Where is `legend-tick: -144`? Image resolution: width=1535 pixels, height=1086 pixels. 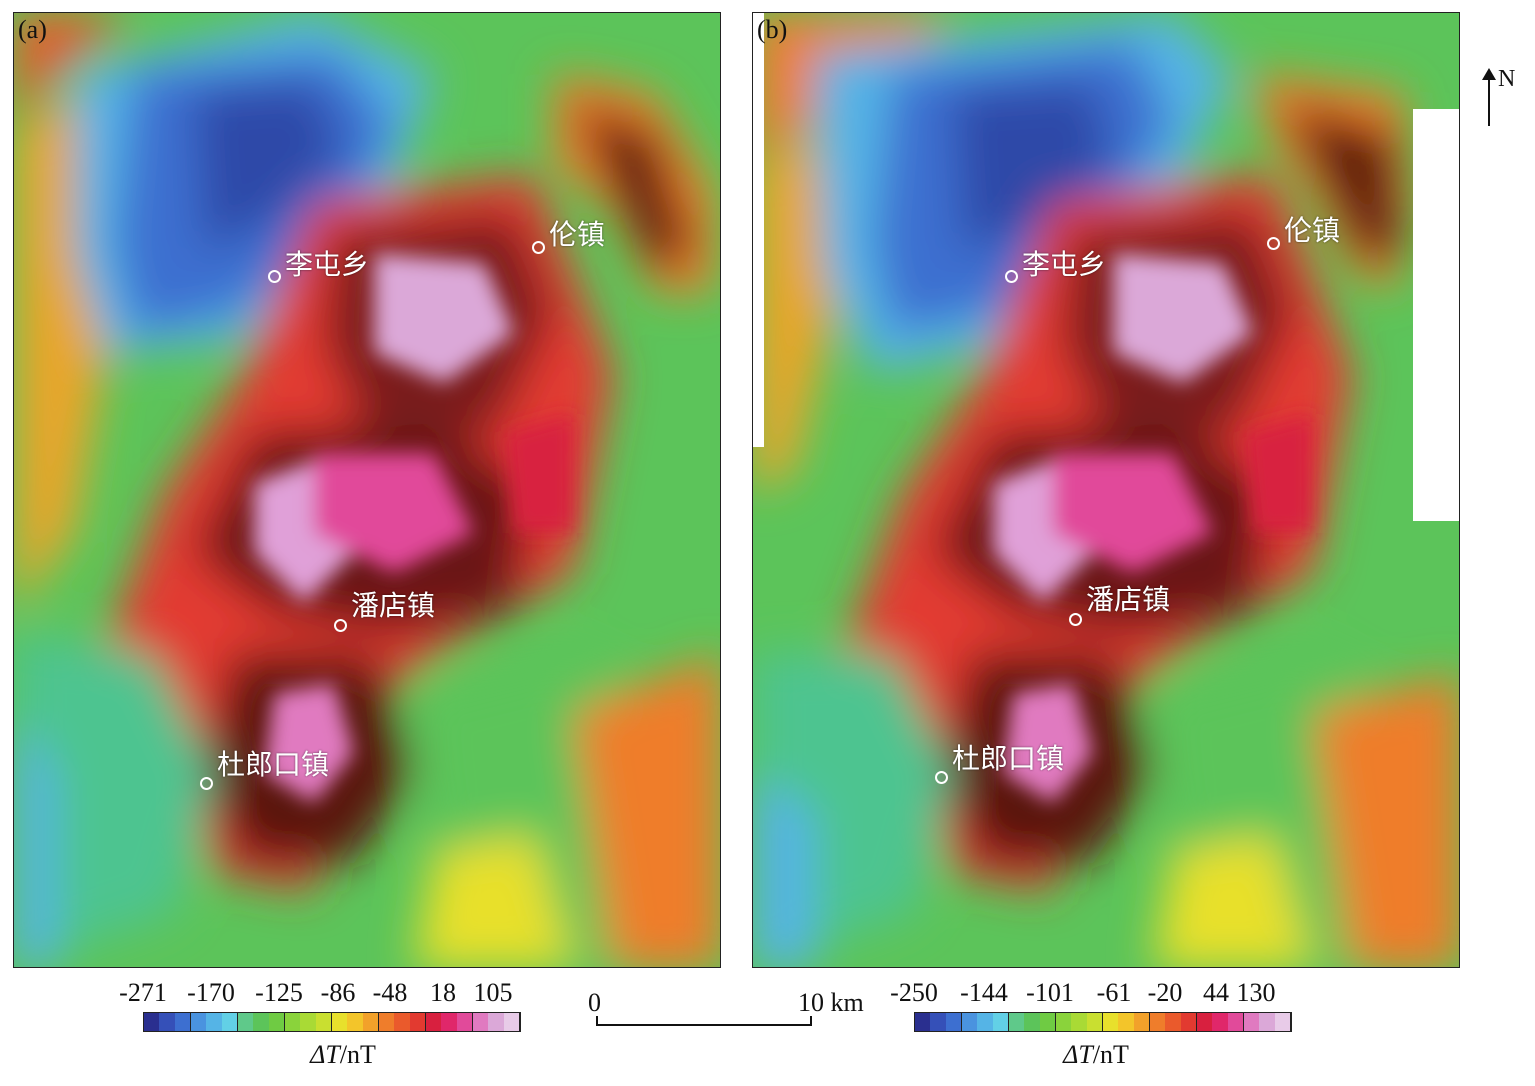 legend-tick: -144 is located at coordinates (984, 992).